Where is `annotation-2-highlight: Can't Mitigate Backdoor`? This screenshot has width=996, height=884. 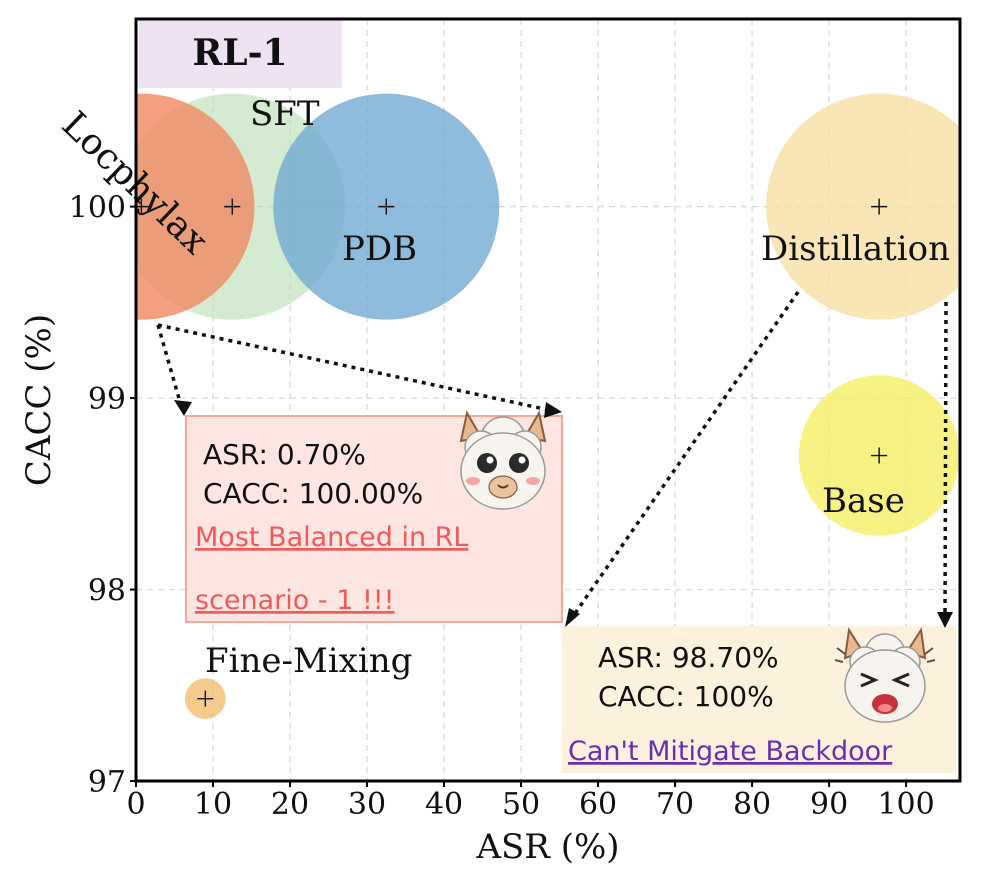
annotation-2-highlight: Can't Mitigate Backdoor is located at coordinates (730, 751).